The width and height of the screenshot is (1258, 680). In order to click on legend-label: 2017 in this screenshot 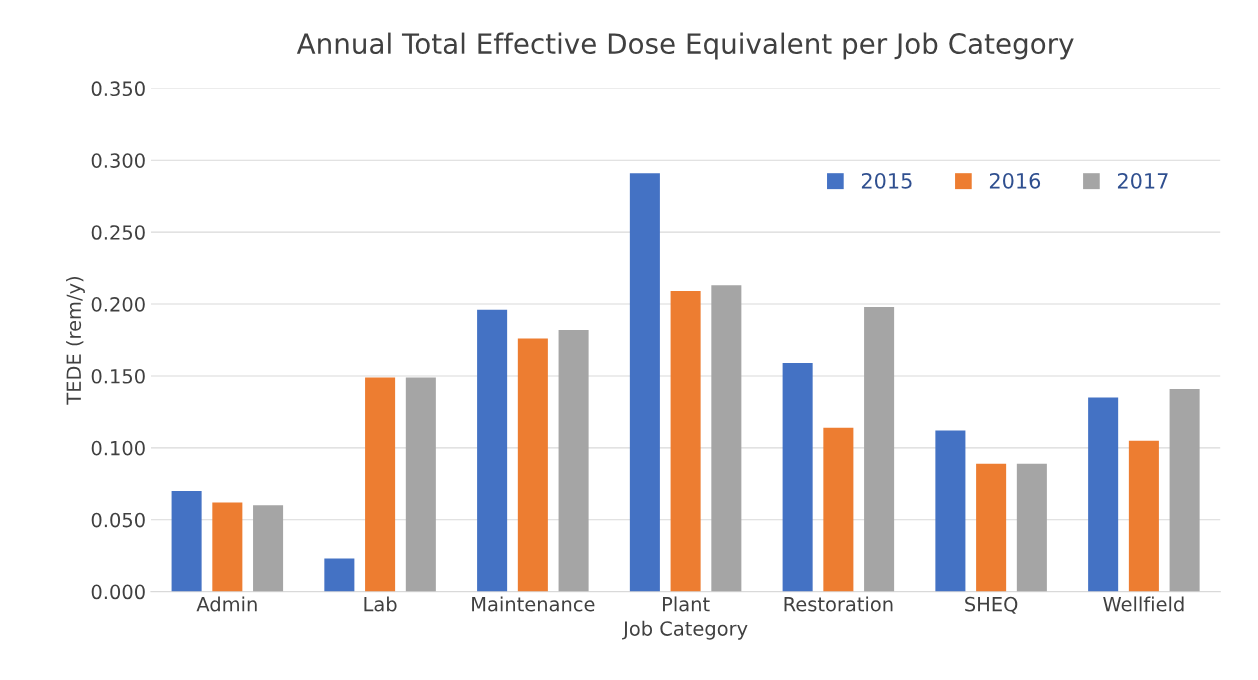, I will do `click(1142, 180)`.